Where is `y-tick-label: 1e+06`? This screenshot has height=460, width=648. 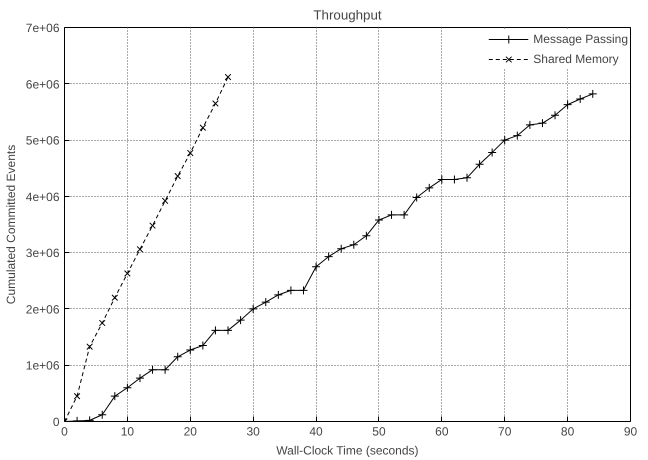
y-tick-label: 1e+06 is located at coordinates (43, 365).